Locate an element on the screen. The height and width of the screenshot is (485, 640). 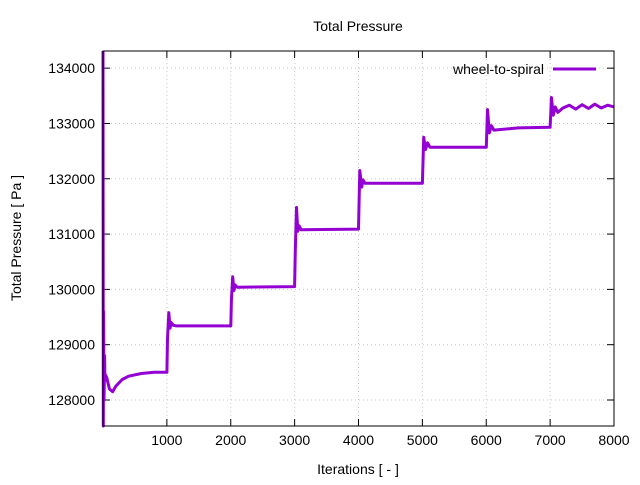
x-tick-label: 8000 is located at coordinates (613, 440).